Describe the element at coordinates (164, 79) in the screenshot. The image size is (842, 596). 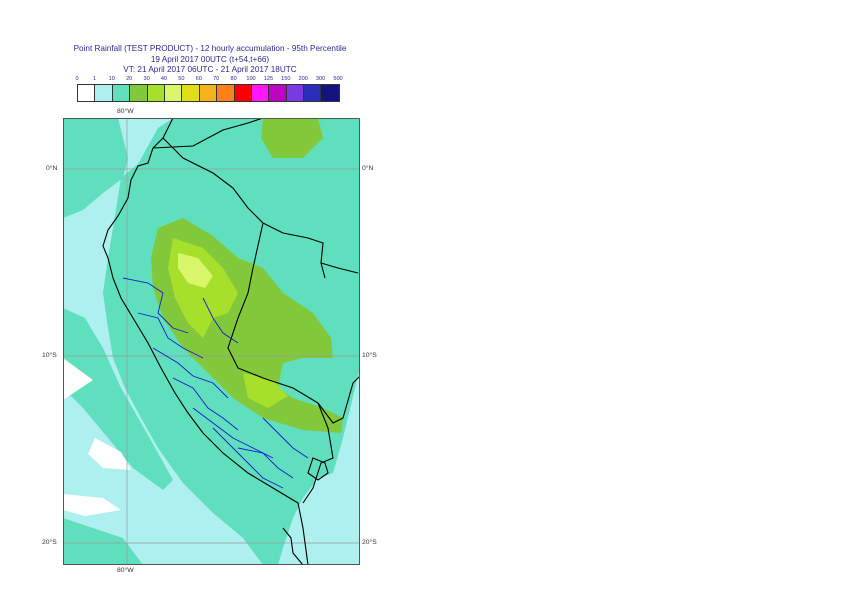
I see `legend-tick-label: 40` at that location.